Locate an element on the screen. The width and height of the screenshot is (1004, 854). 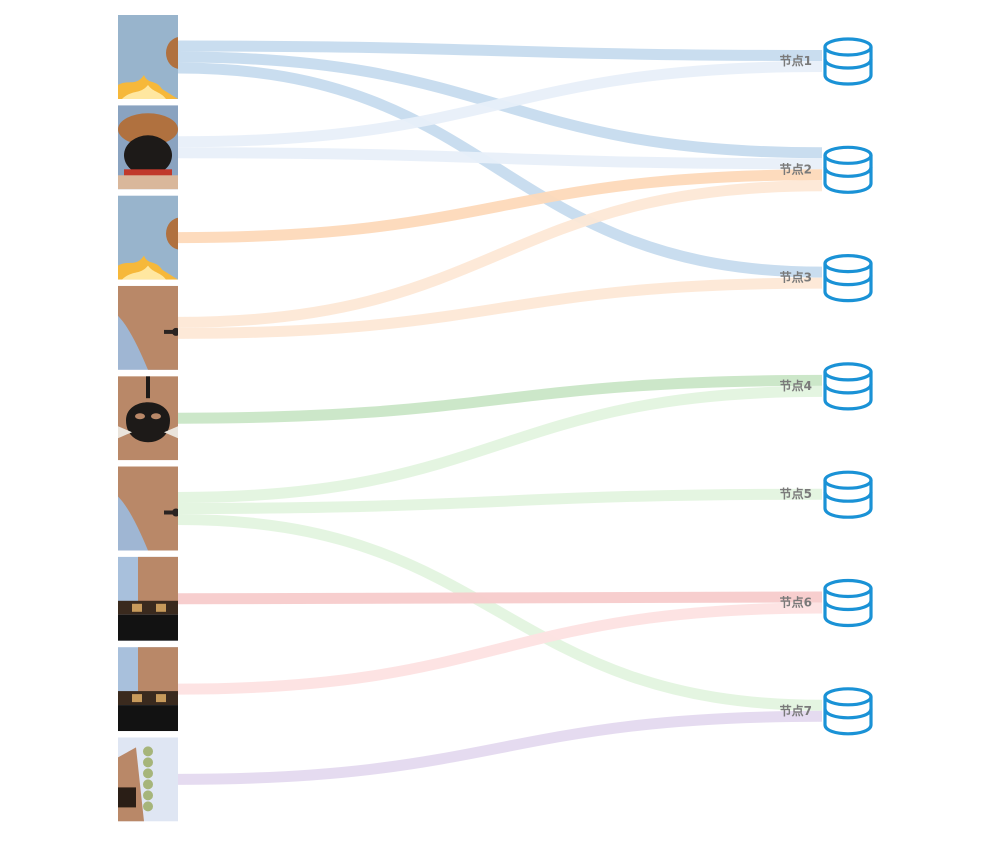
target-label-1: 节点1 is located at coordinates (796, 60).